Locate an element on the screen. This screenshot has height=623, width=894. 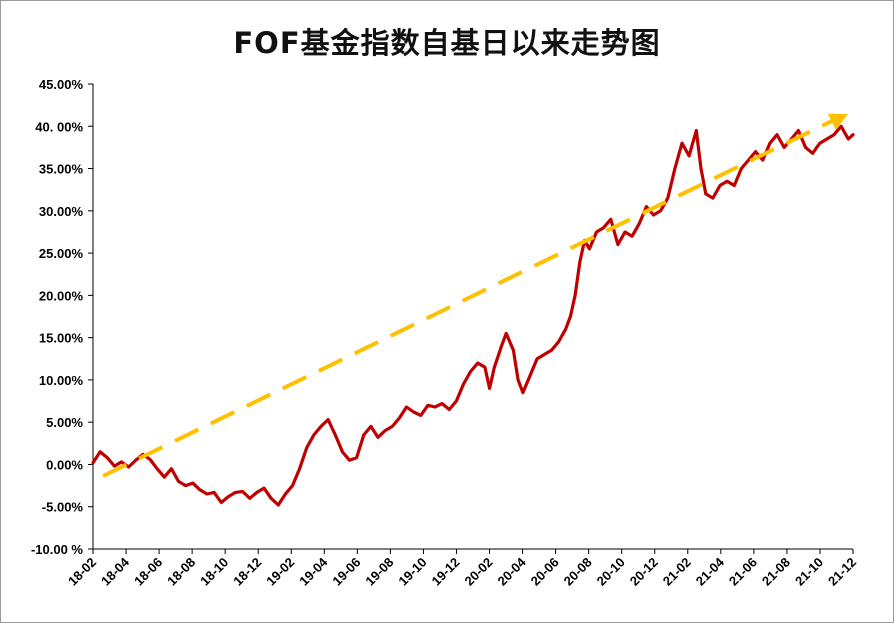
x-tick-label: 19-08 is located at coordinates (379, 572).